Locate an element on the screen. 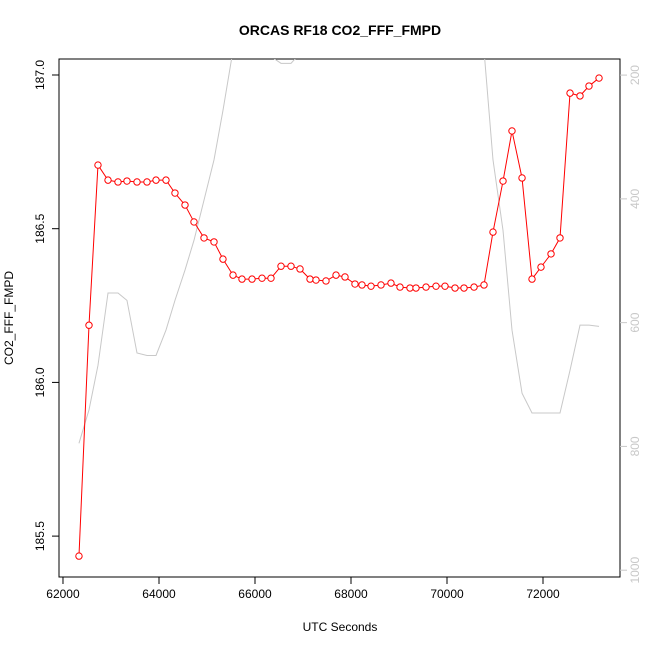 This screenshot has height=650, width=650. x-tick-label: 70000 is located at coordinates (447, 594).